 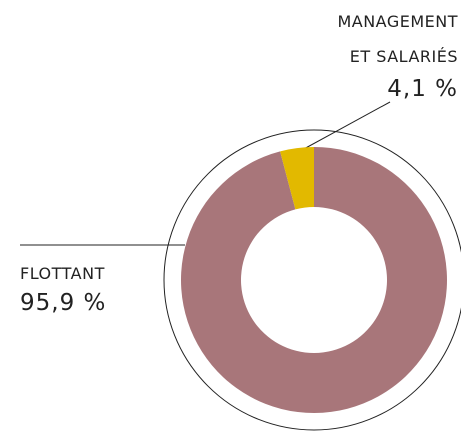 I want to click on value-label: 4,1 %, so click(x=422, y=89).